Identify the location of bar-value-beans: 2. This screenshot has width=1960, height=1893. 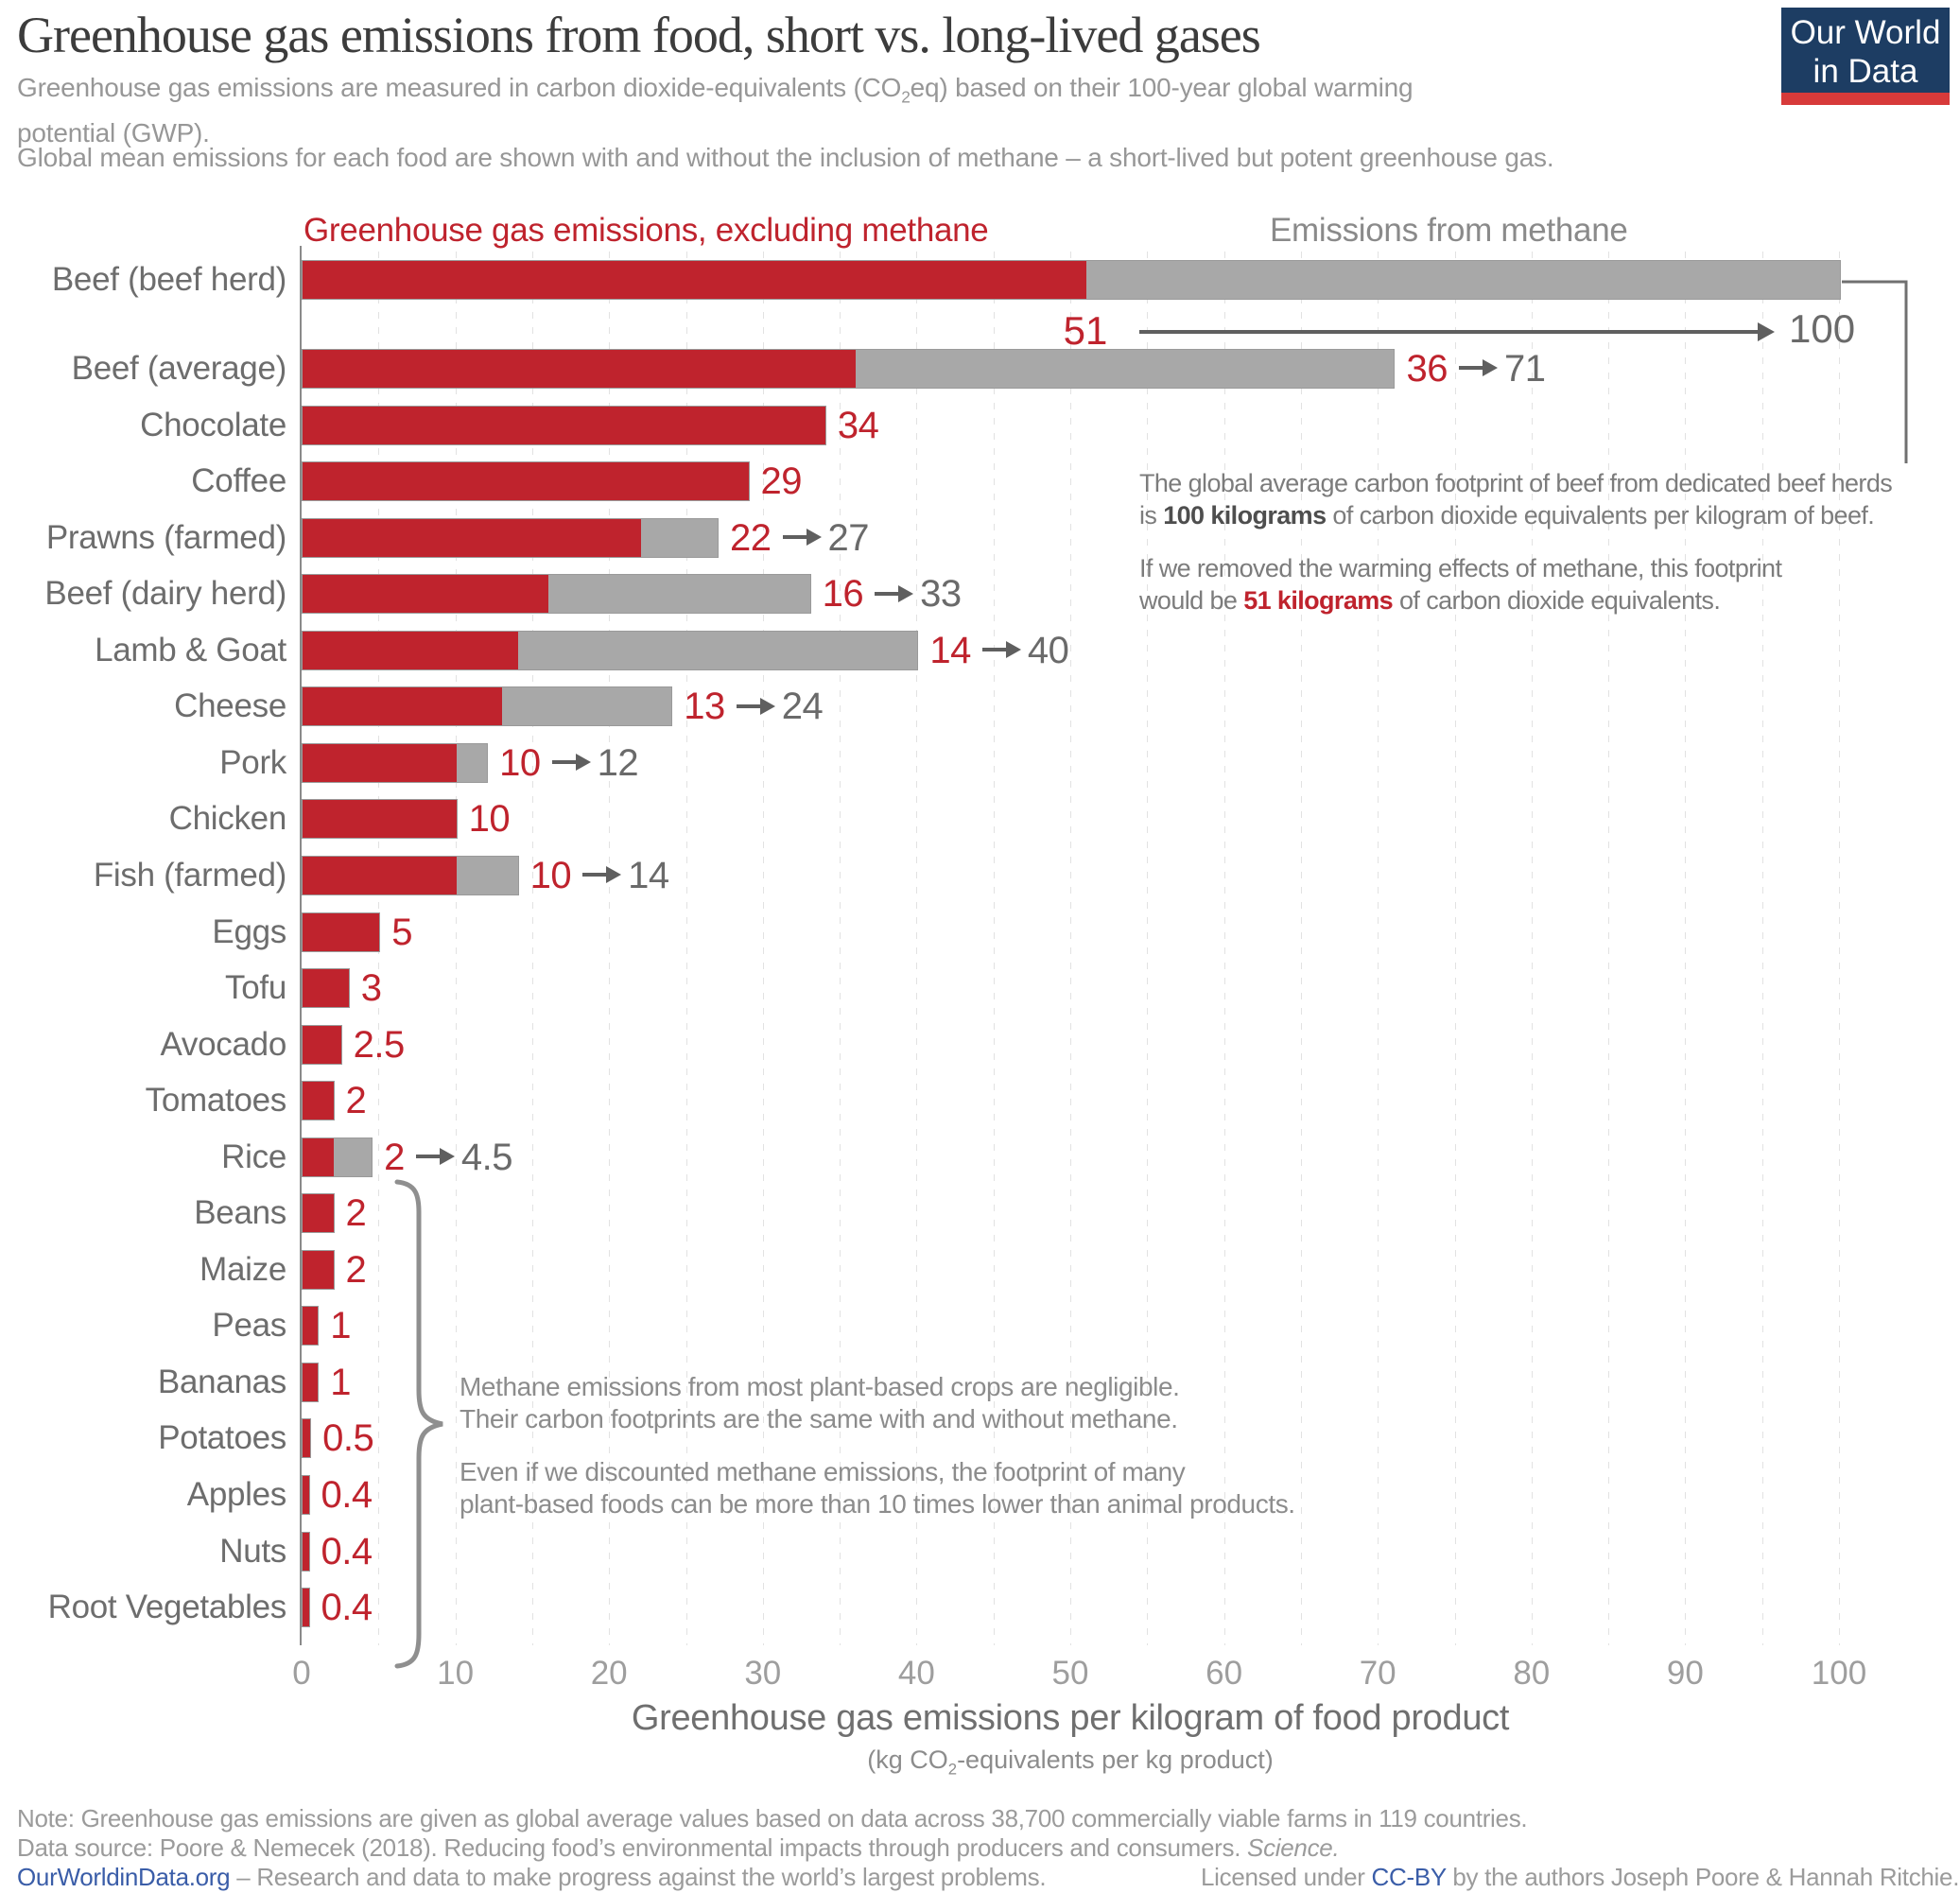
(357, 1213).